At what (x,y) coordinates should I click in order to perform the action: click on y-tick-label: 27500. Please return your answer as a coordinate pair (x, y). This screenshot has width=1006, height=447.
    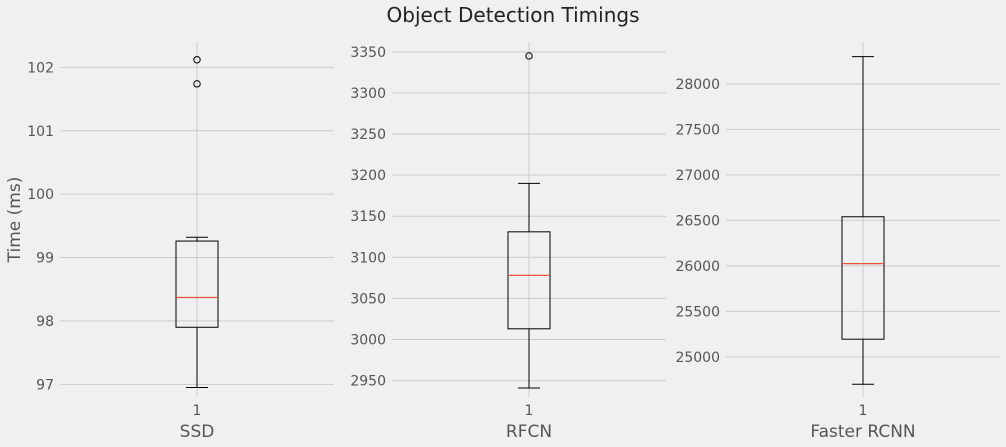
    Looking at the image, I should click on (697, 130).